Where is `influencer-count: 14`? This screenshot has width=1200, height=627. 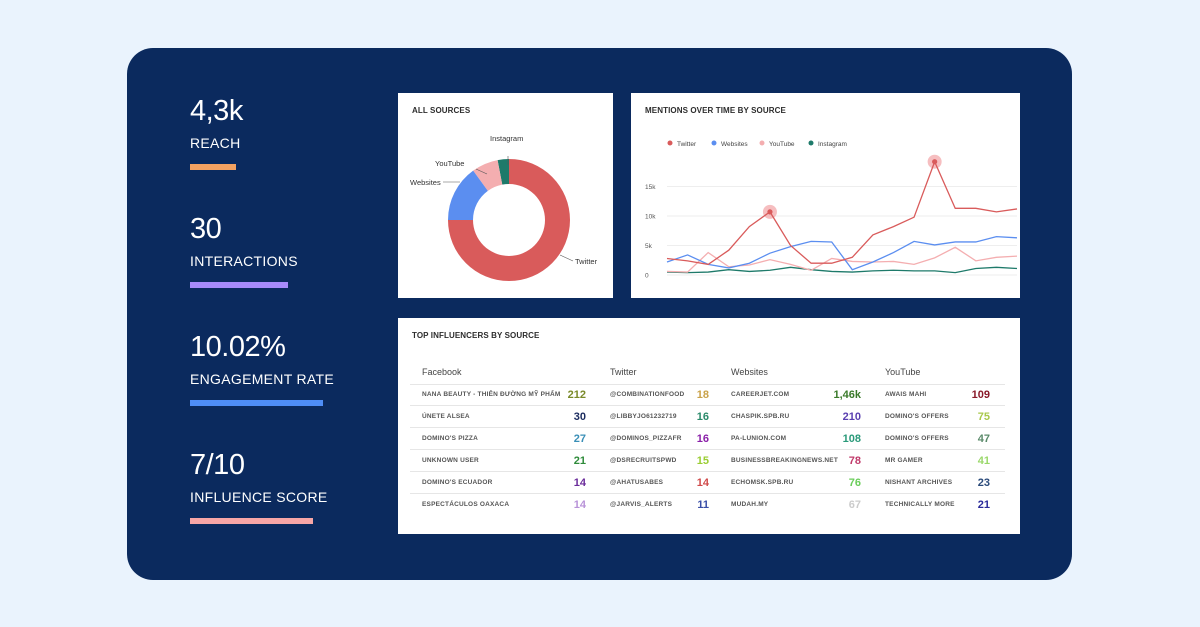
influencer-count: 14 is located at coordinates (579, 483).